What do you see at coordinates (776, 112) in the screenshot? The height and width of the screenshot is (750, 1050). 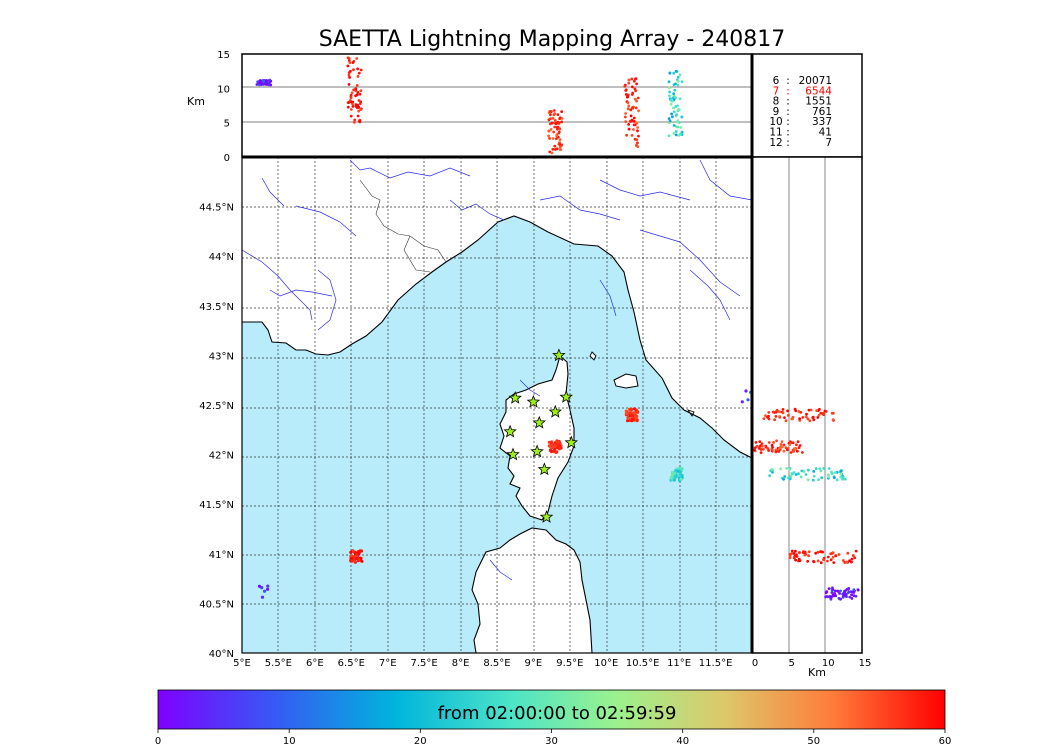 I see `stats-station-count: 9` at bounding box center [776, 112].